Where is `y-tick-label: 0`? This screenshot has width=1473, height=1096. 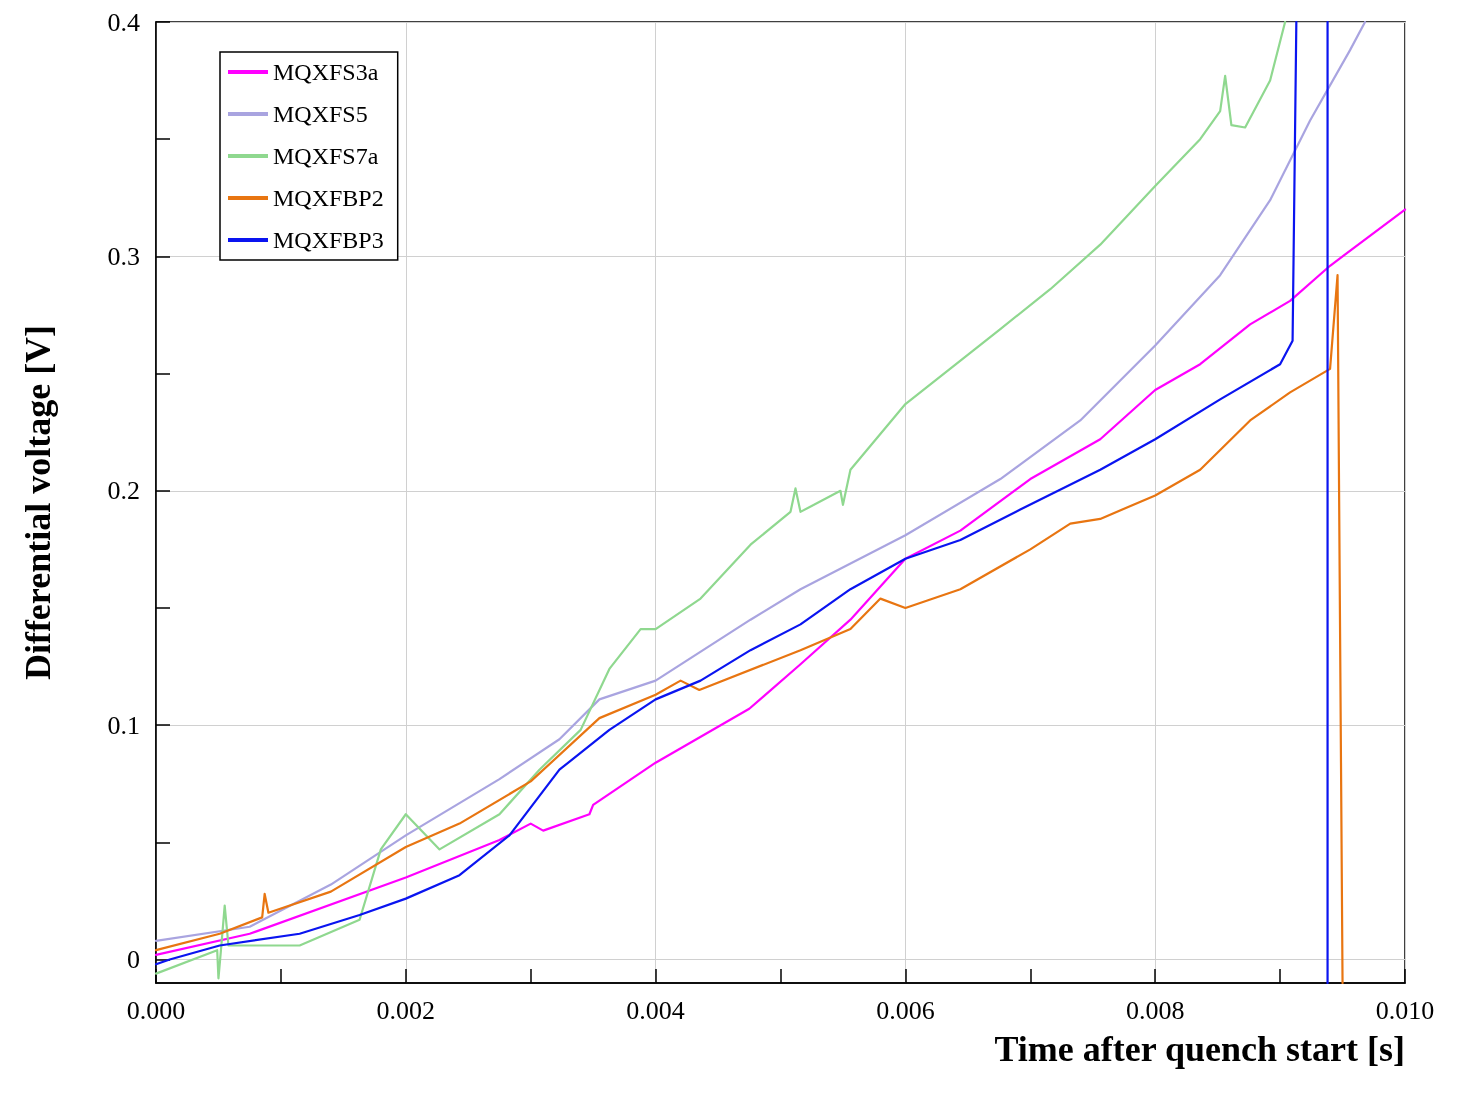 y-tick-label: 0 is located at coordinates (133, 960).